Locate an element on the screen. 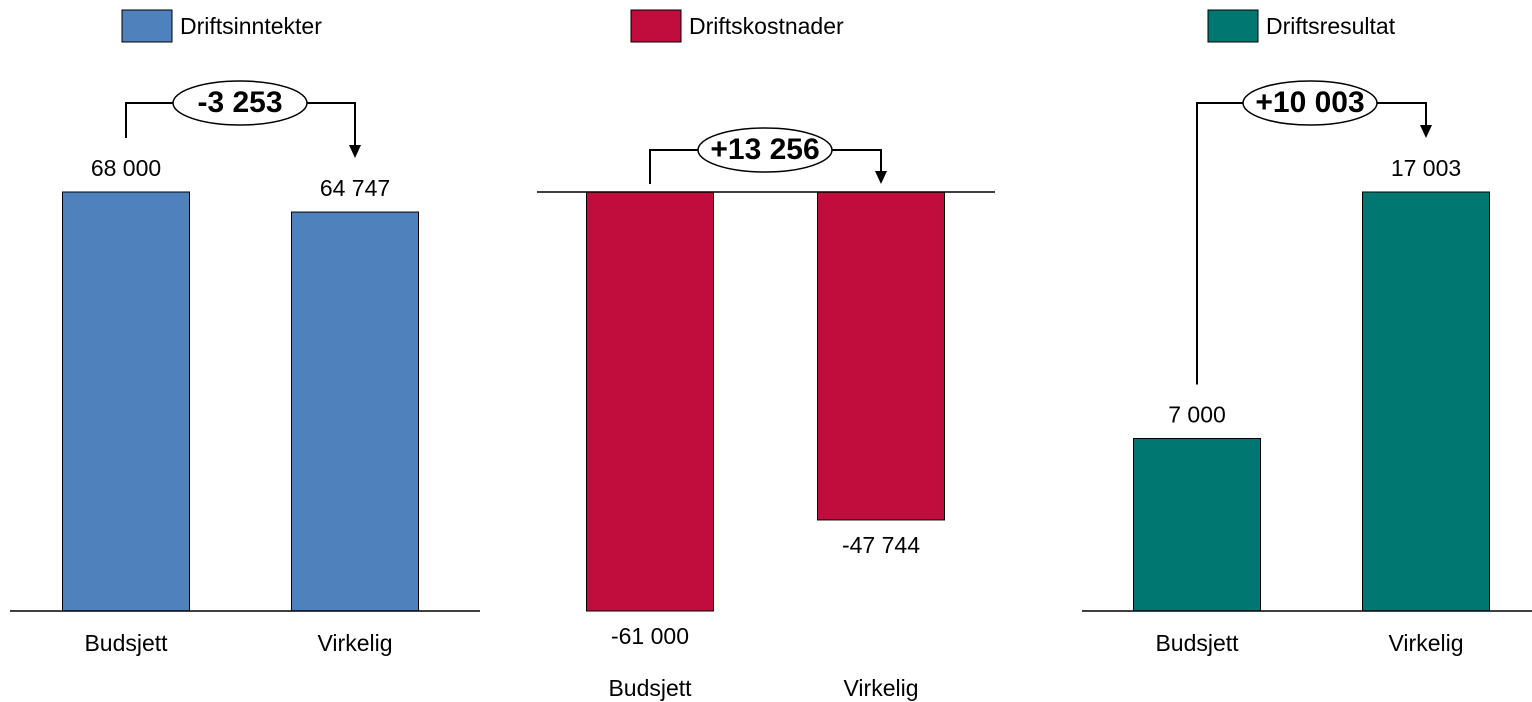 This screenshot has height=702, width=1532. value-label: -47 744 is located at coordinates (881, 545).